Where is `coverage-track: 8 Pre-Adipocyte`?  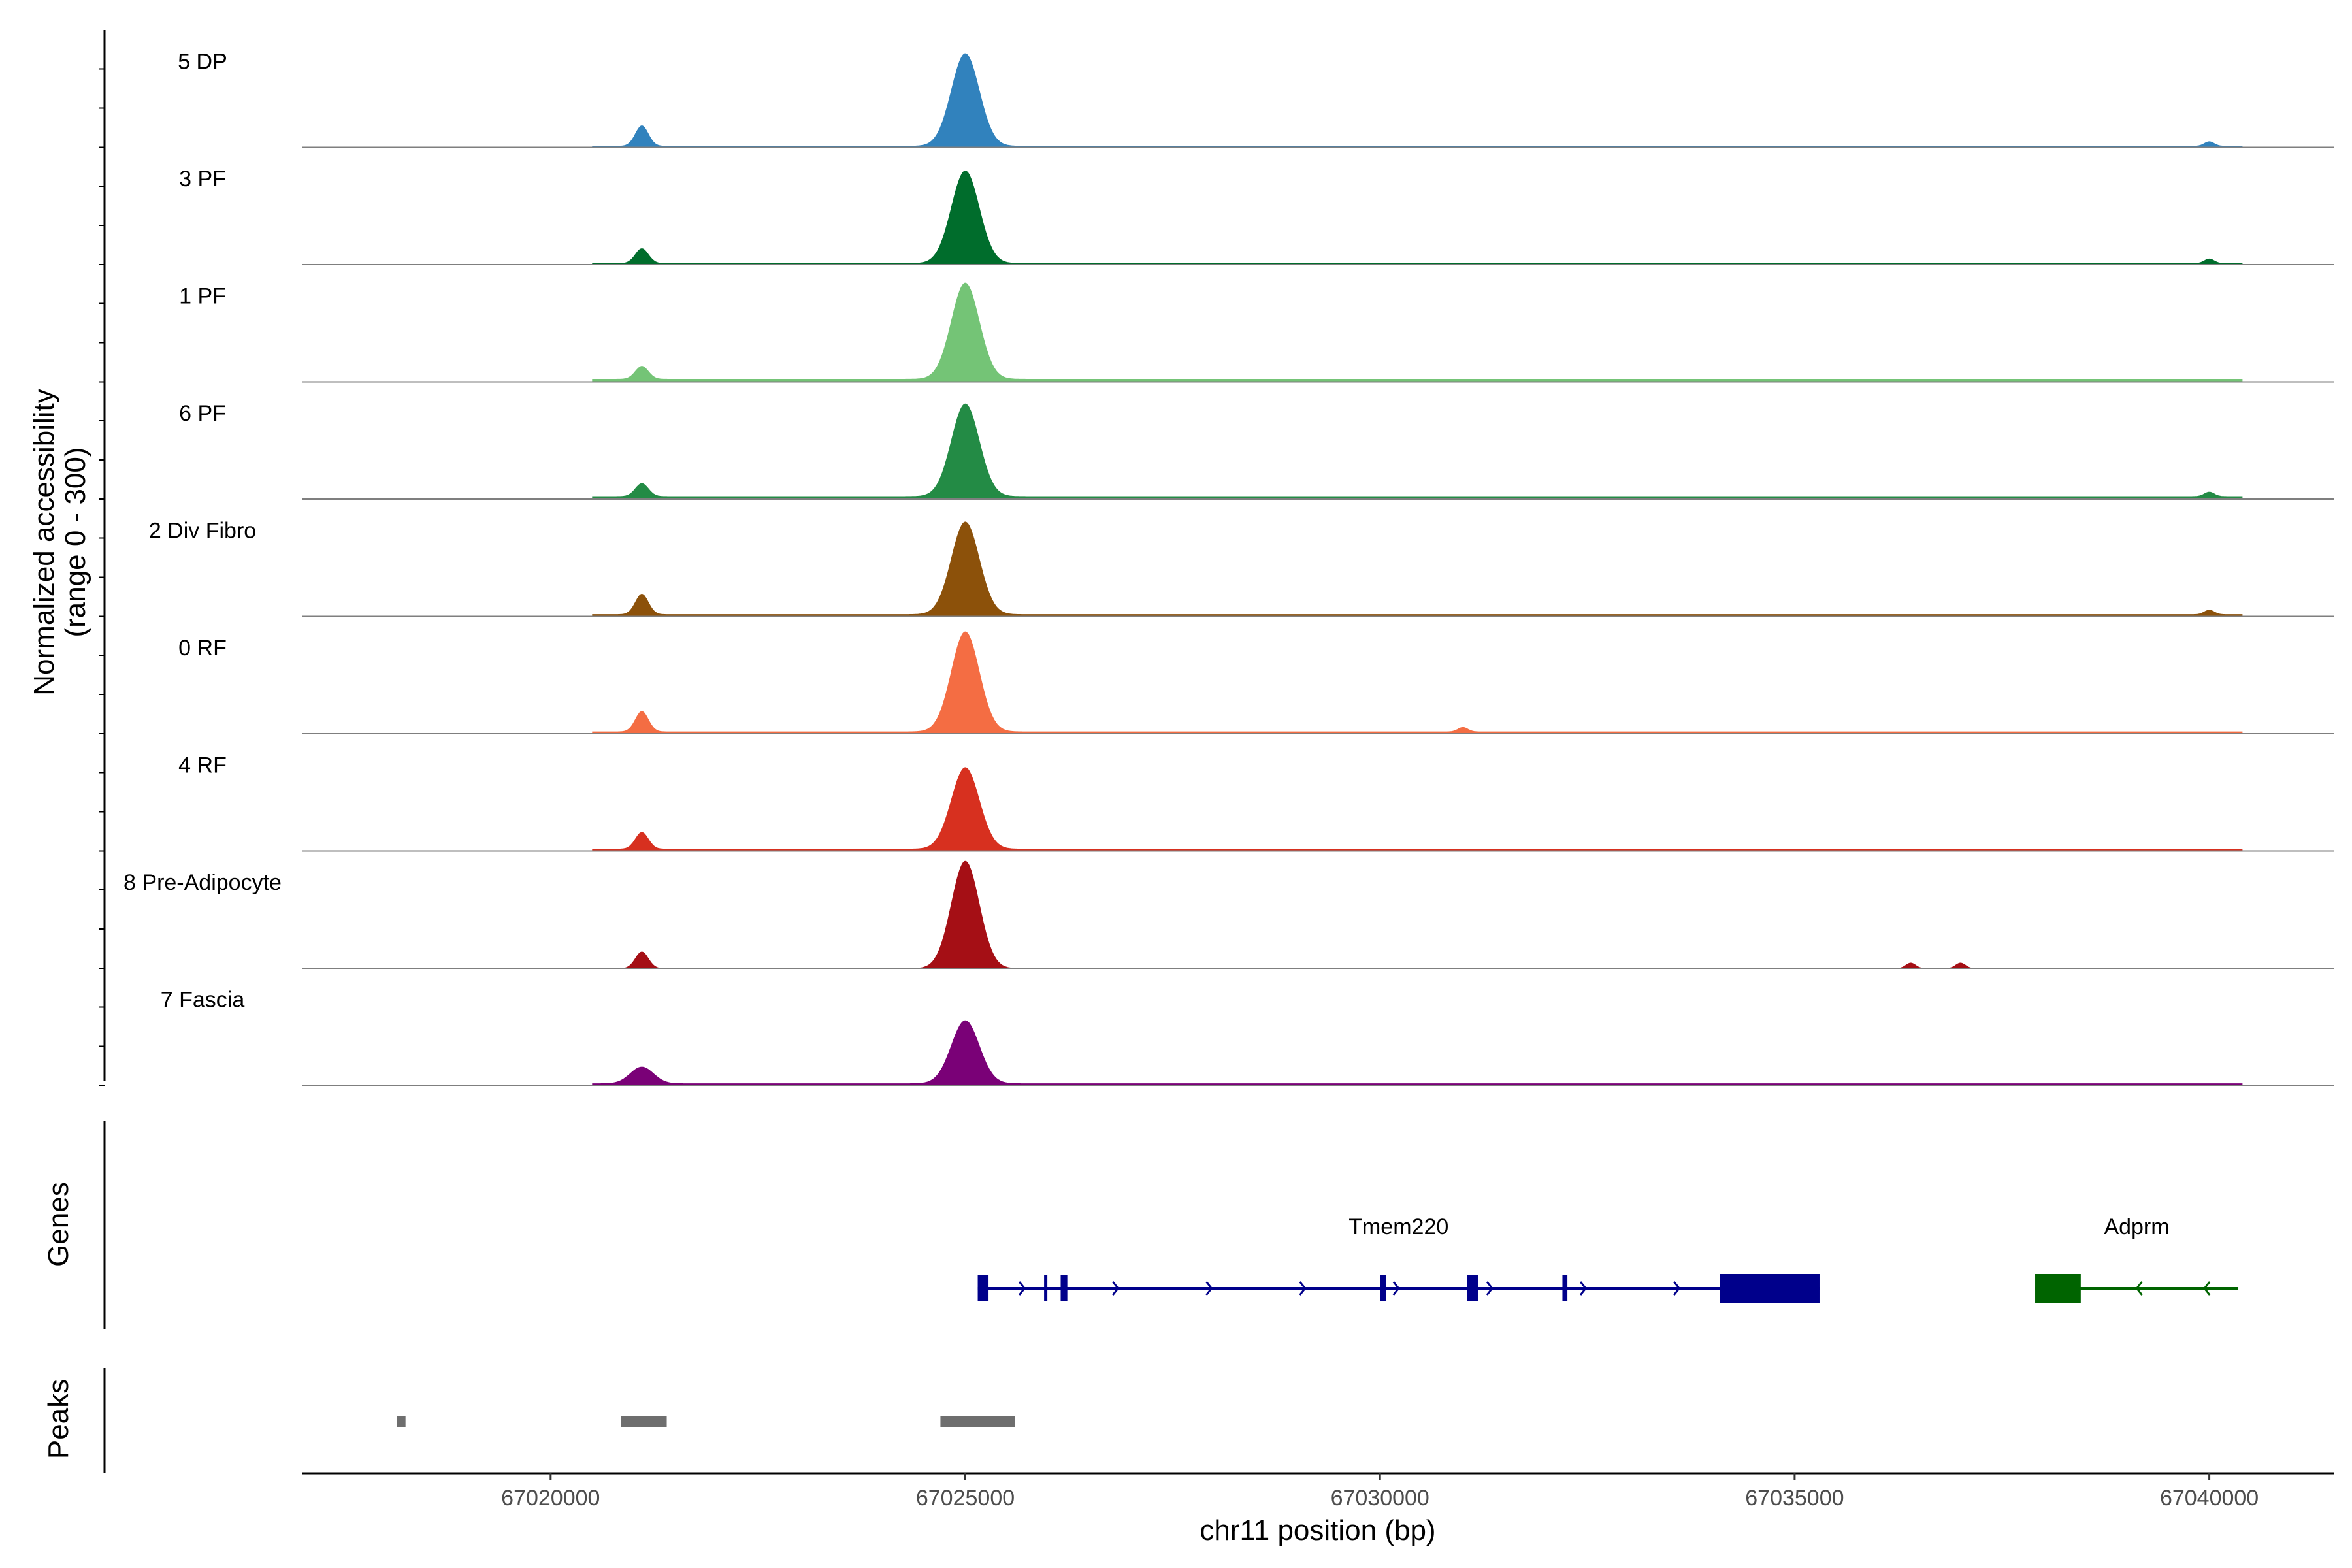 coverage-track: 8 Pre-Adipocyte is located at coordinates (1228, 914).